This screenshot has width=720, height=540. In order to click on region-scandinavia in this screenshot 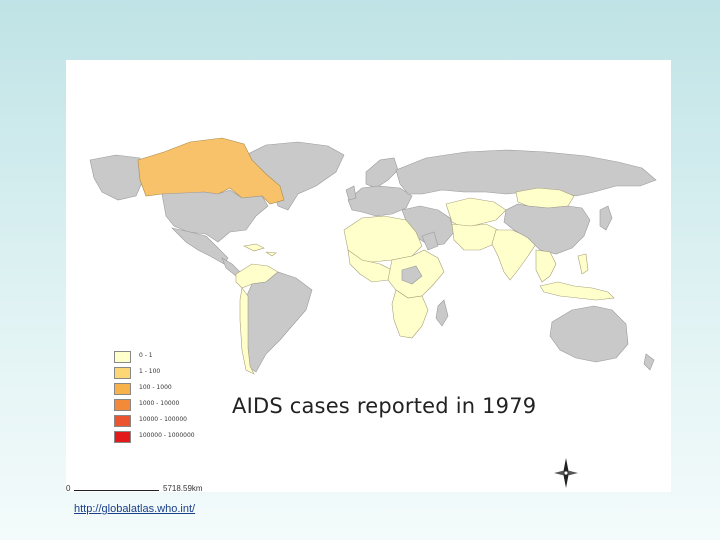, I will do `click(382, 173)`.